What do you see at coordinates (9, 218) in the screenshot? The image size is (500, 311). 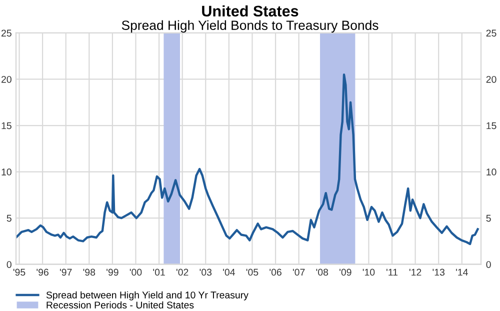 I see `y-tick-label: 5` at bounding box center [9, 218].